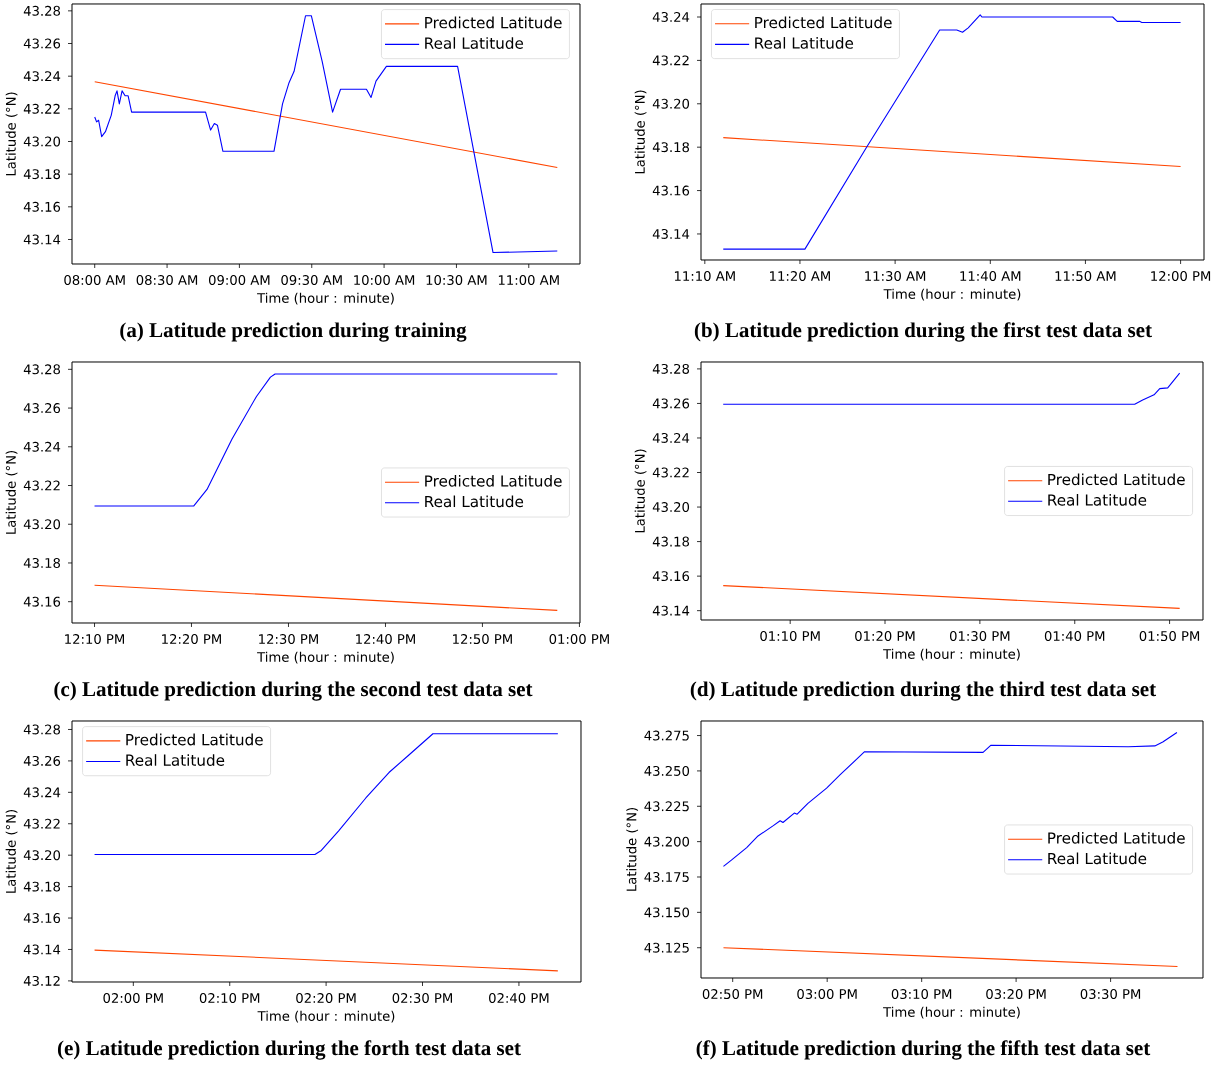 The image size is (1228, 1066). What do you see at coordinates (923, 332) in the screenshot?
I see `text: (b) Latitude prediction during the first test data set` at bounding box center [923, 332].